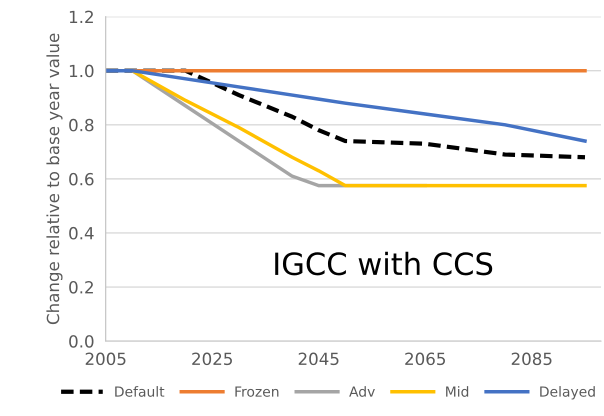 The height and width of the screenshot is (416, 604). What do you see at coordinates (82, 71) in the screenshot?
I see `y-tick-label: 1.0` at bounding box center [82, 71].